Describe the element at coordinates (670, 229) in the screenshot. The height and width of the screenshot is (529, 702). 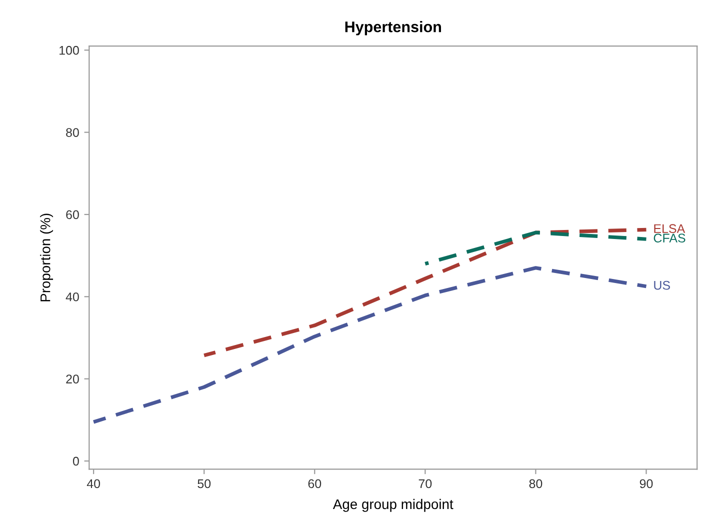
I see `series-label: ELSA` at that location.